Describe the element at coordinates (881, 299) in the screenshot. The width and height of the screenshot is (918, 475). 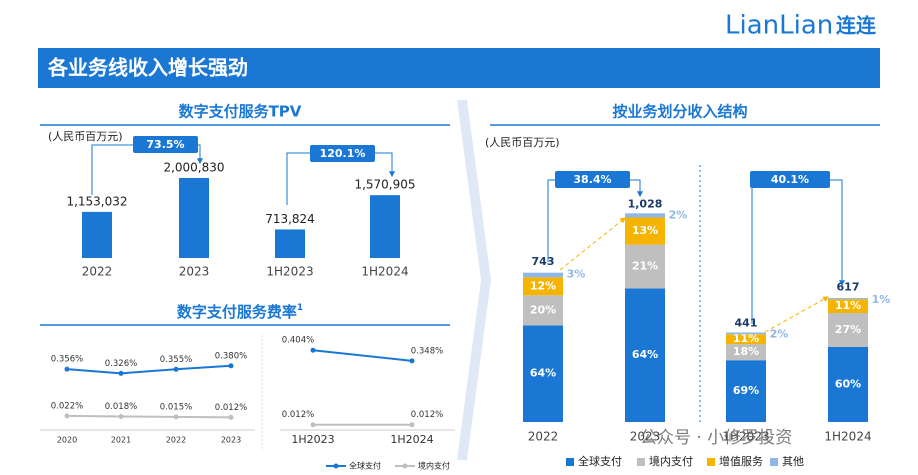
I see `segment-label: 1%` at that location.